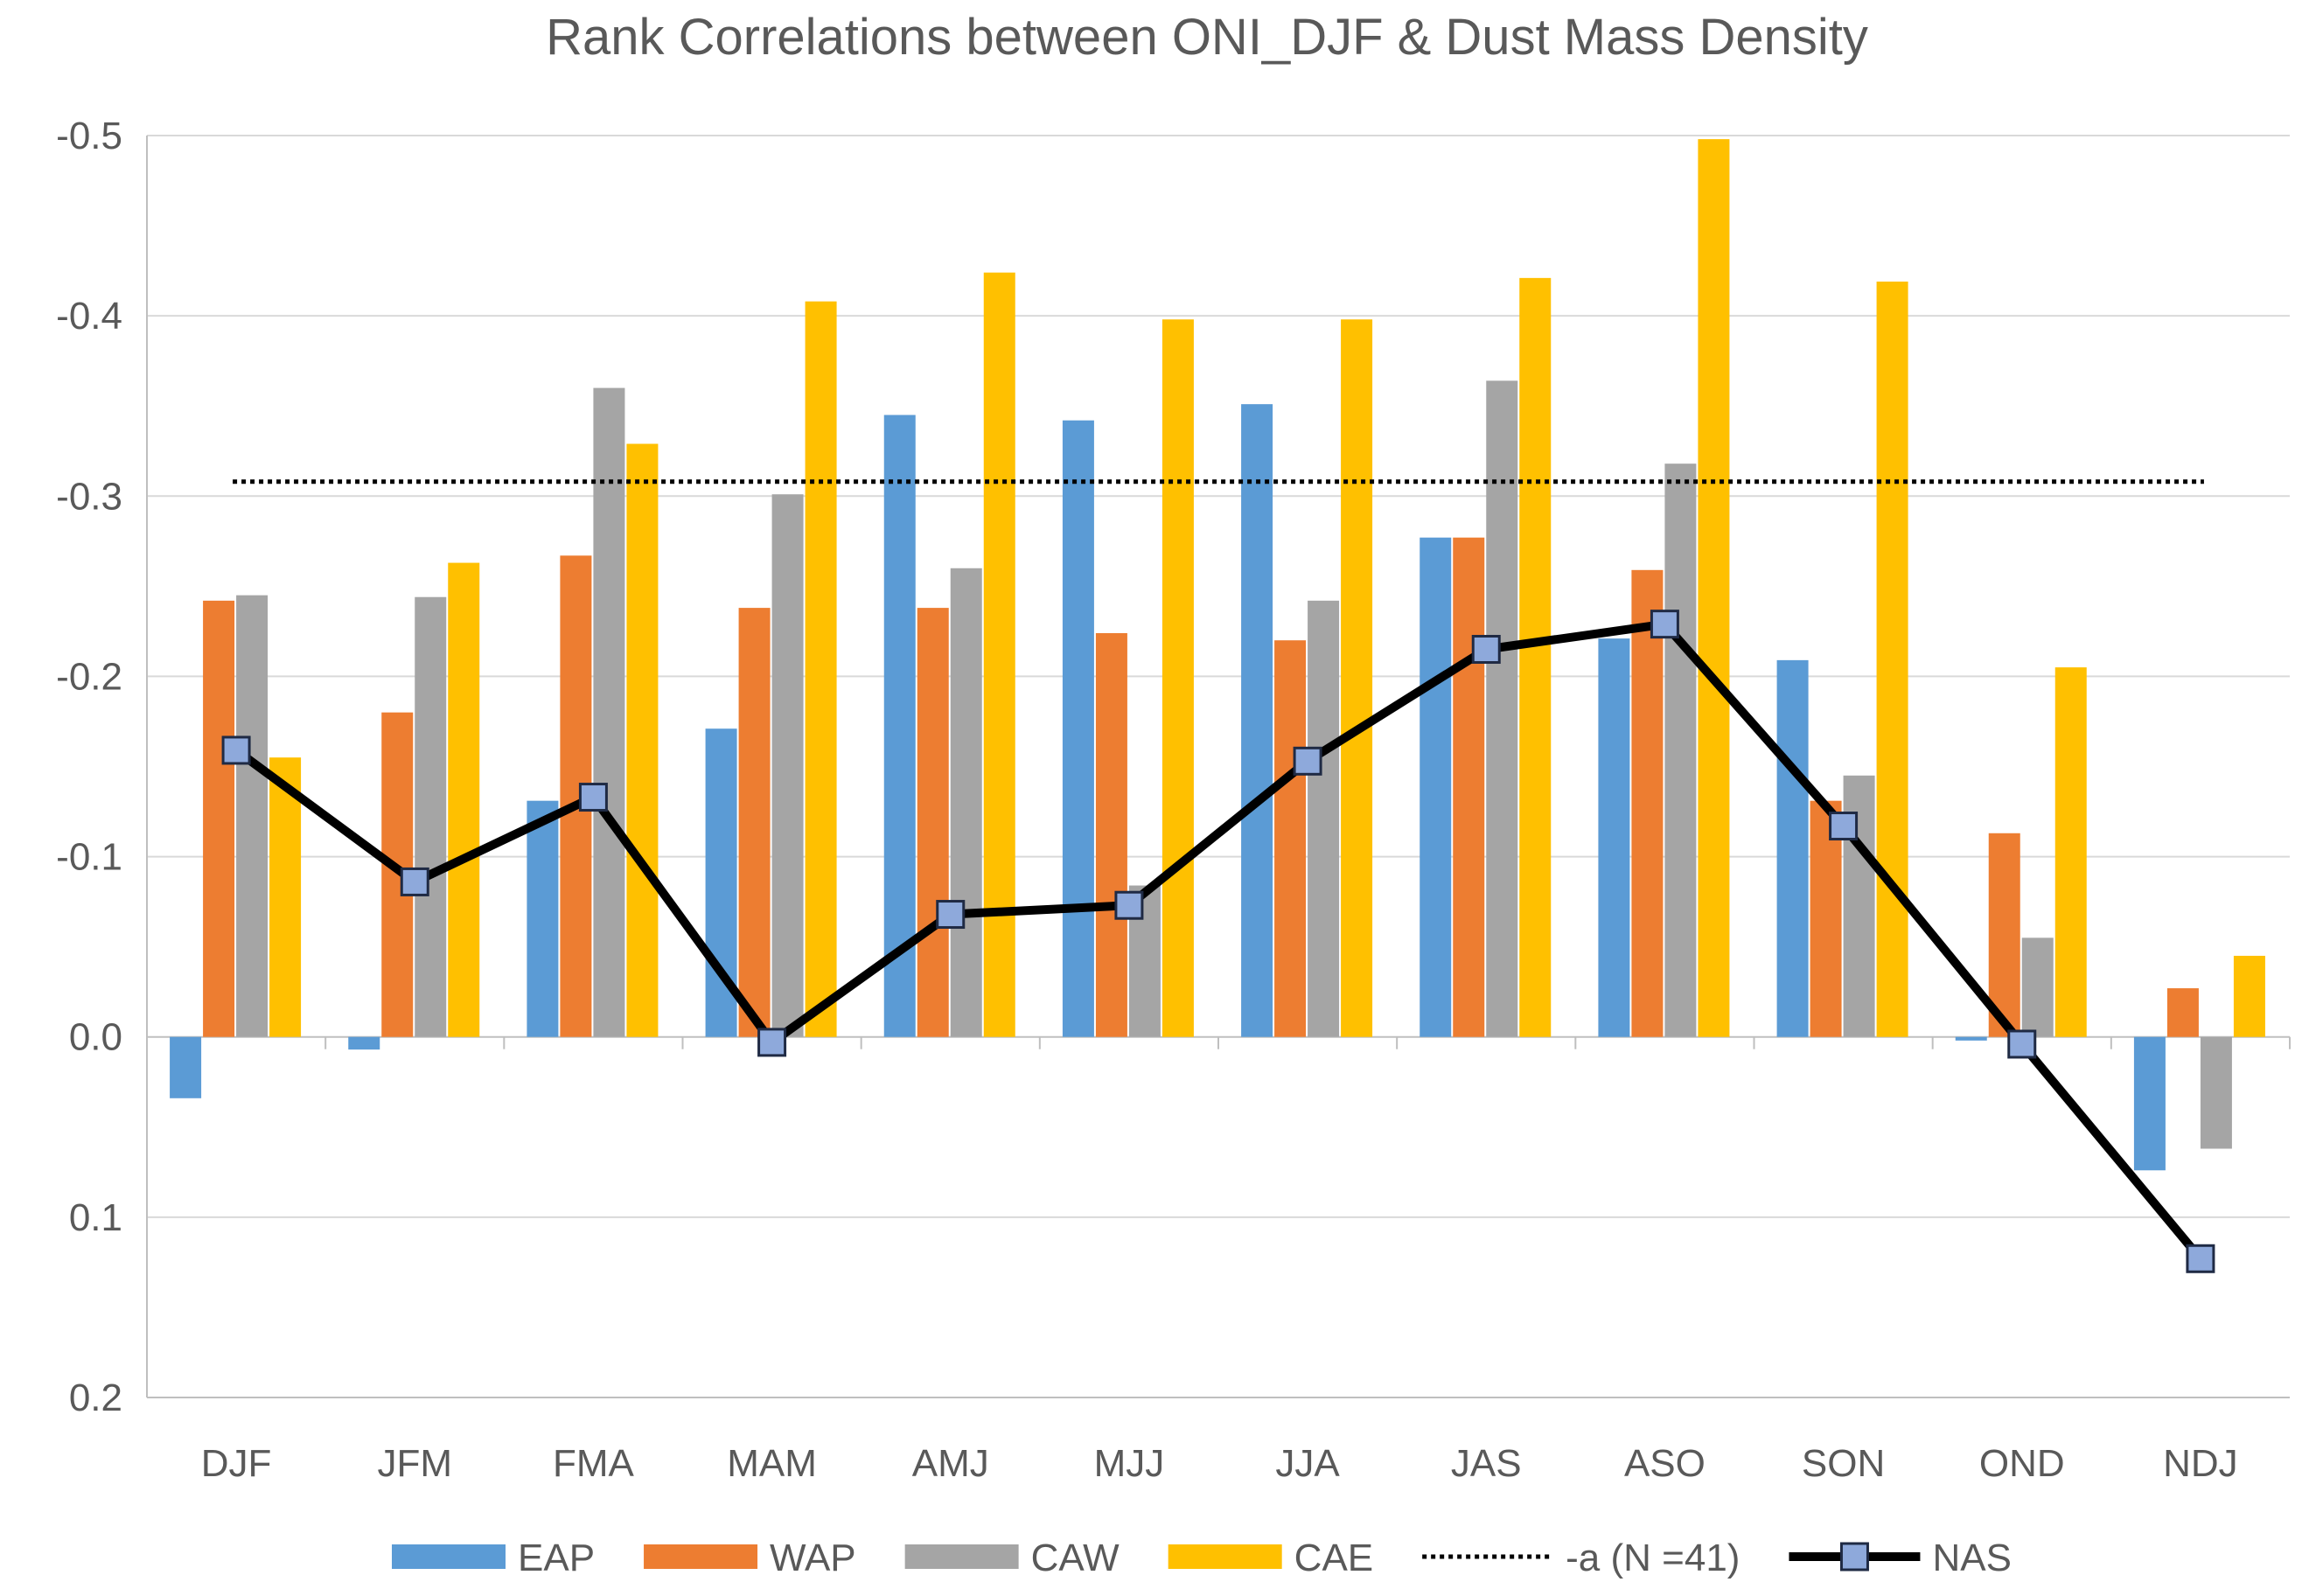 The height and width of the screenshot is (1596, 2309). What do you see at coordinates (1854, 1557) in the screenshot?
I see `legend-marker` at bounding box center [1854, 1557].